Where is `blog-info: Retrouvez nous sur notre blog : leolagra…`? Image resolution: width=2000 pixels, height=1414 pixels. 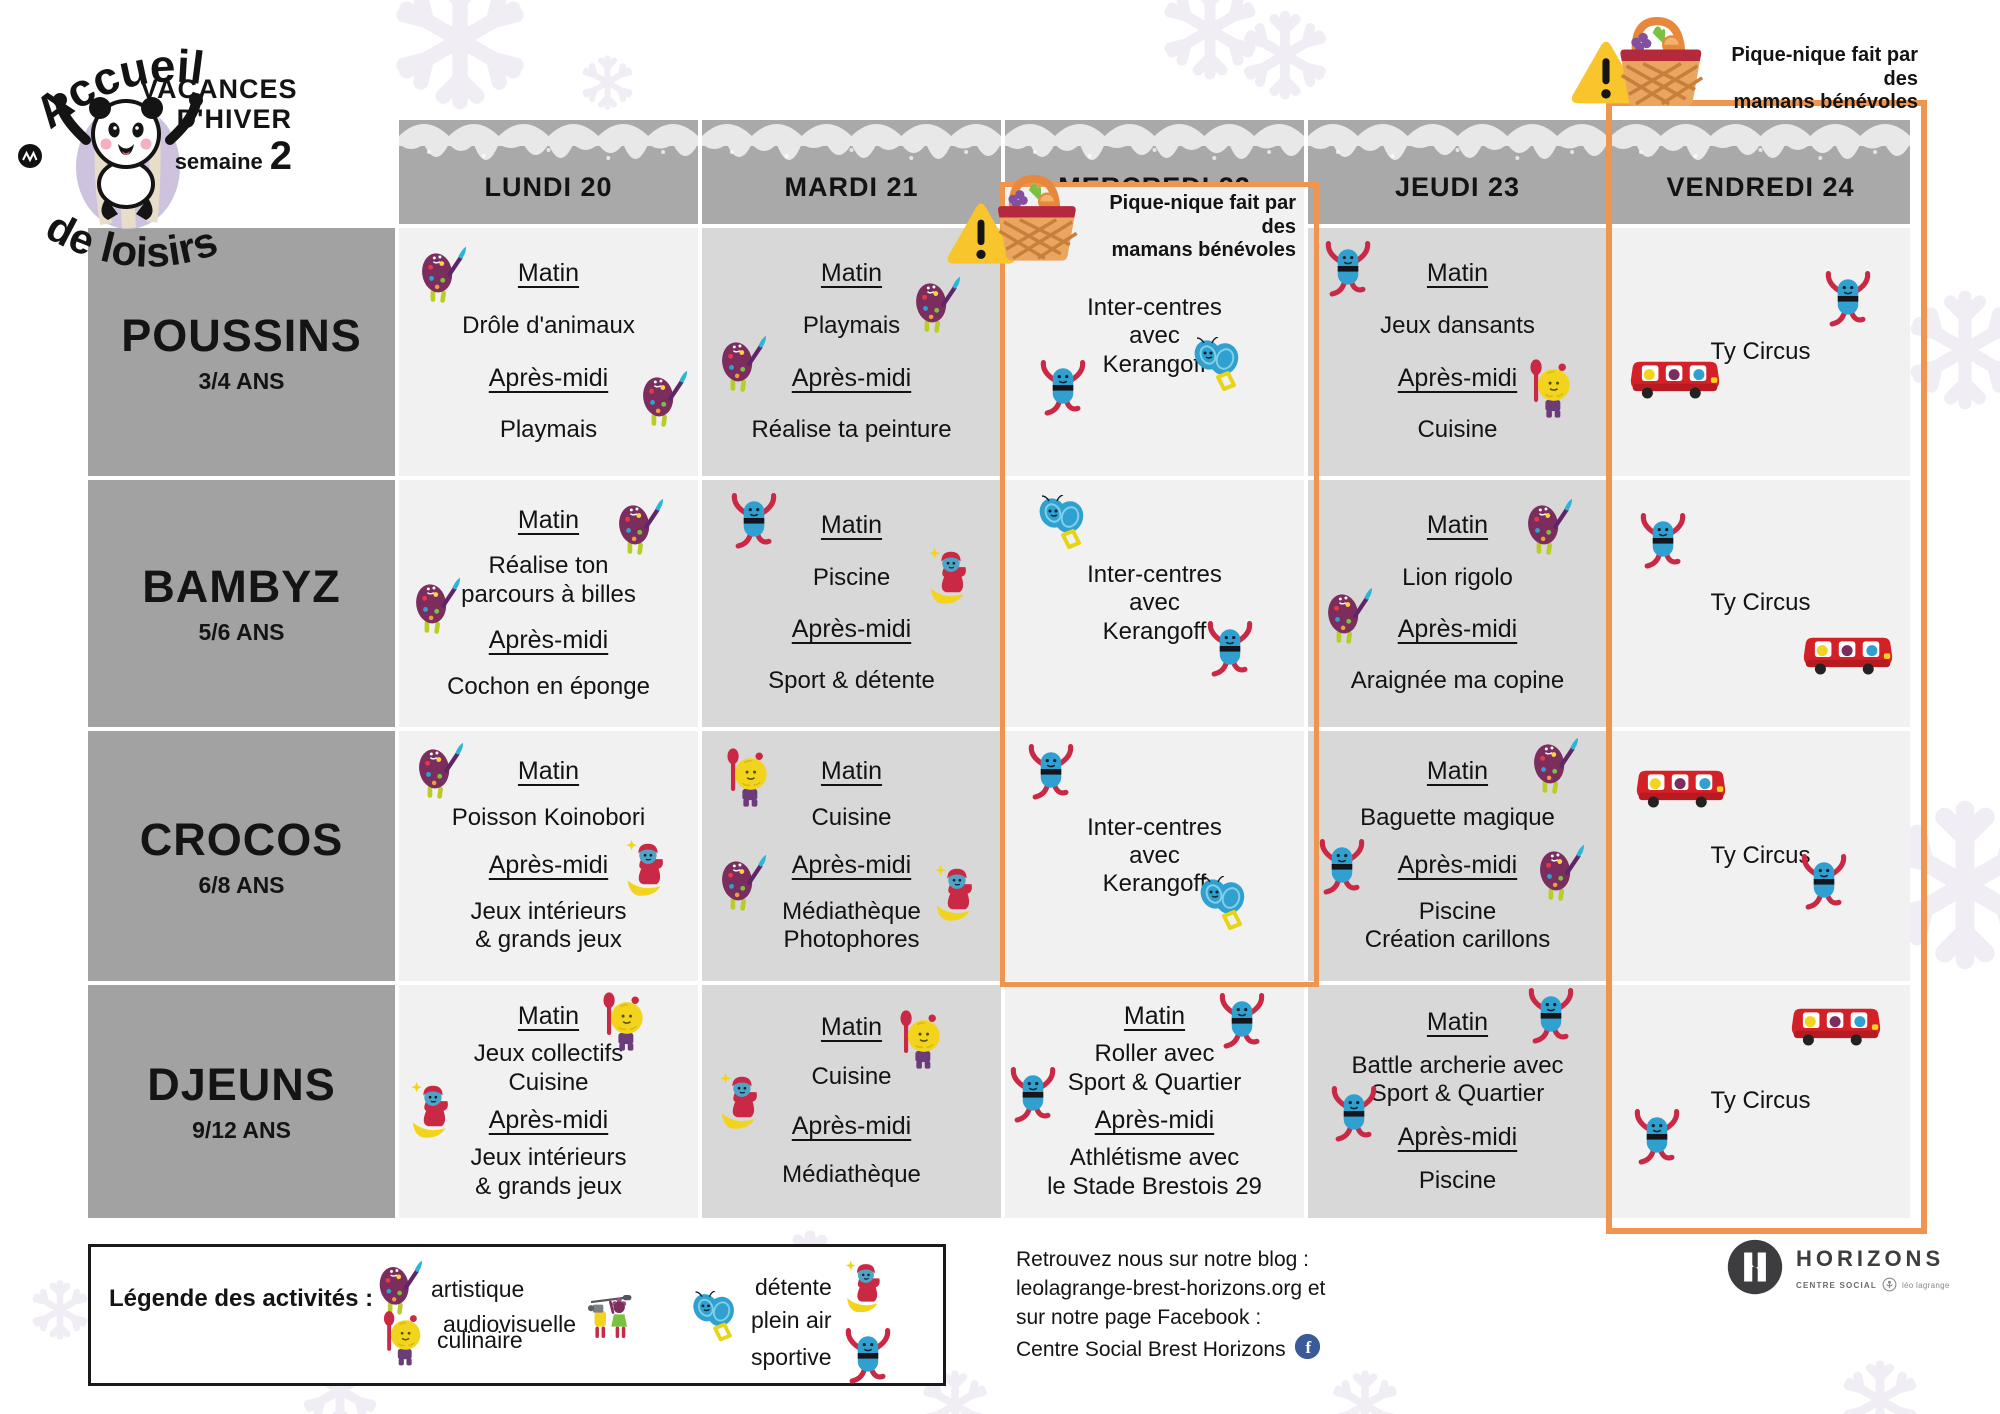
blog-info: Retrouvez nous sur notre blog : leolagra… is located at coordinates (1176, 1307).